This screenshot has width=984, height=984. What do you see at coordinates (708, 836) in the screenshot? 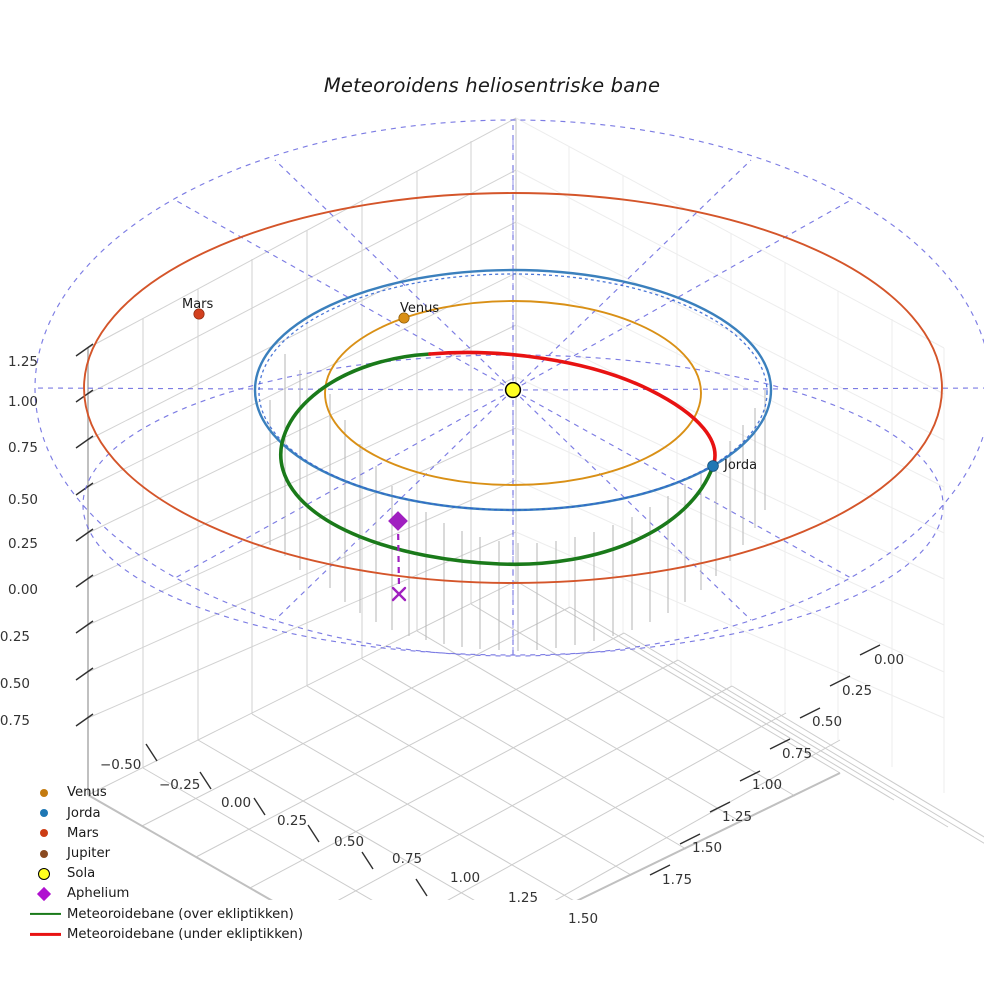
I see `y-axis-spine-right` at bounding box center [708, 836].